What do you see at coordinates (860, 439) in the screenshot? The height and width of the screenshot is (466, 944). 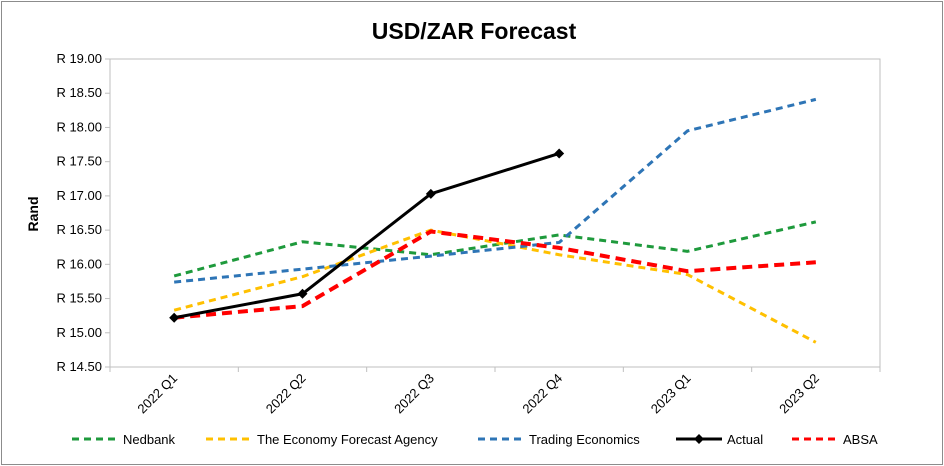 I see `legend-label: ABSA` at bounding box center [860, 439].